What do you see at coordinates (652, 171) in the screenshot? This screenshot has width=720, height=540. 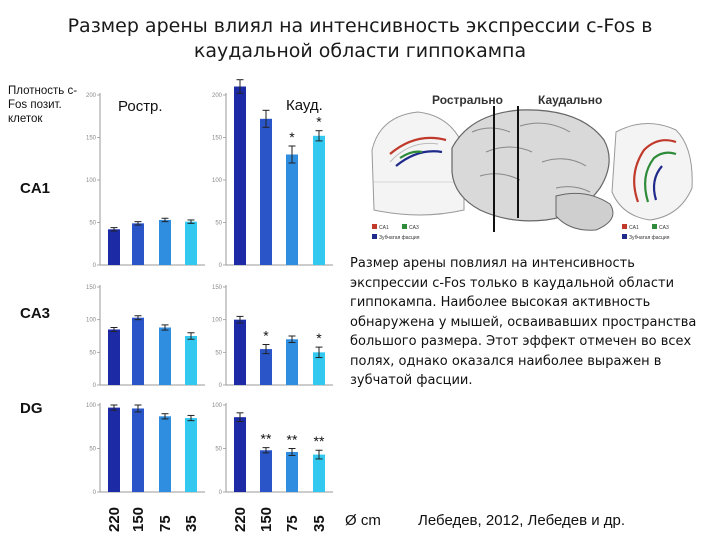 I see `caudal-section-illustration` at bounding box center [652, 171].